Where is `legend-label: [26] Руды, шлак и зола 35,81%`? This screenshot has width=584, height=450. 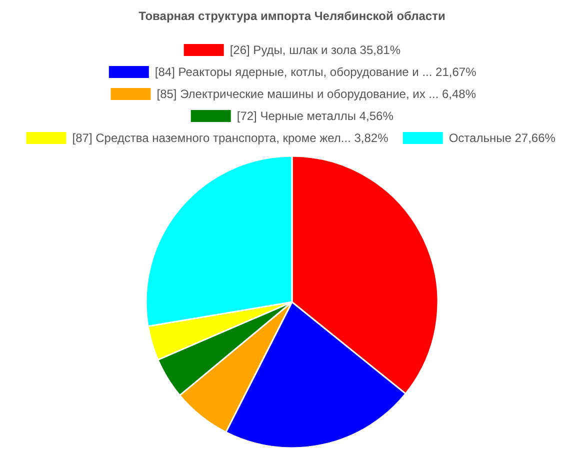 legend-label: [26] Руды, шлак и зола 35,81% is located at coordinates (315, 50).